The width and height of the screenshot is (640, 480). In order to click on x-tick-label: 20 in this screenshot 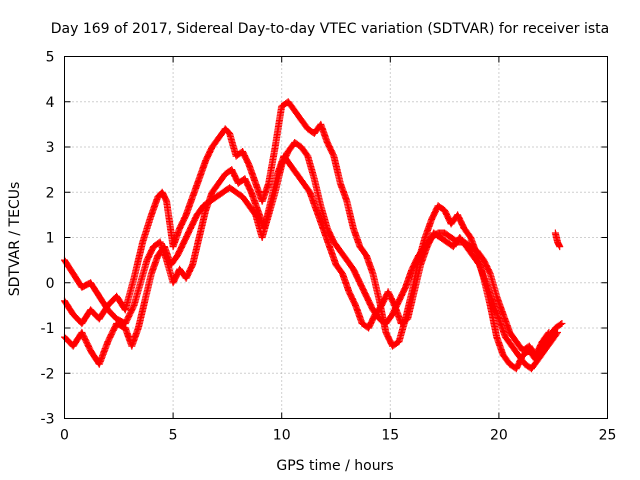, I will do `click(499, 436)`.